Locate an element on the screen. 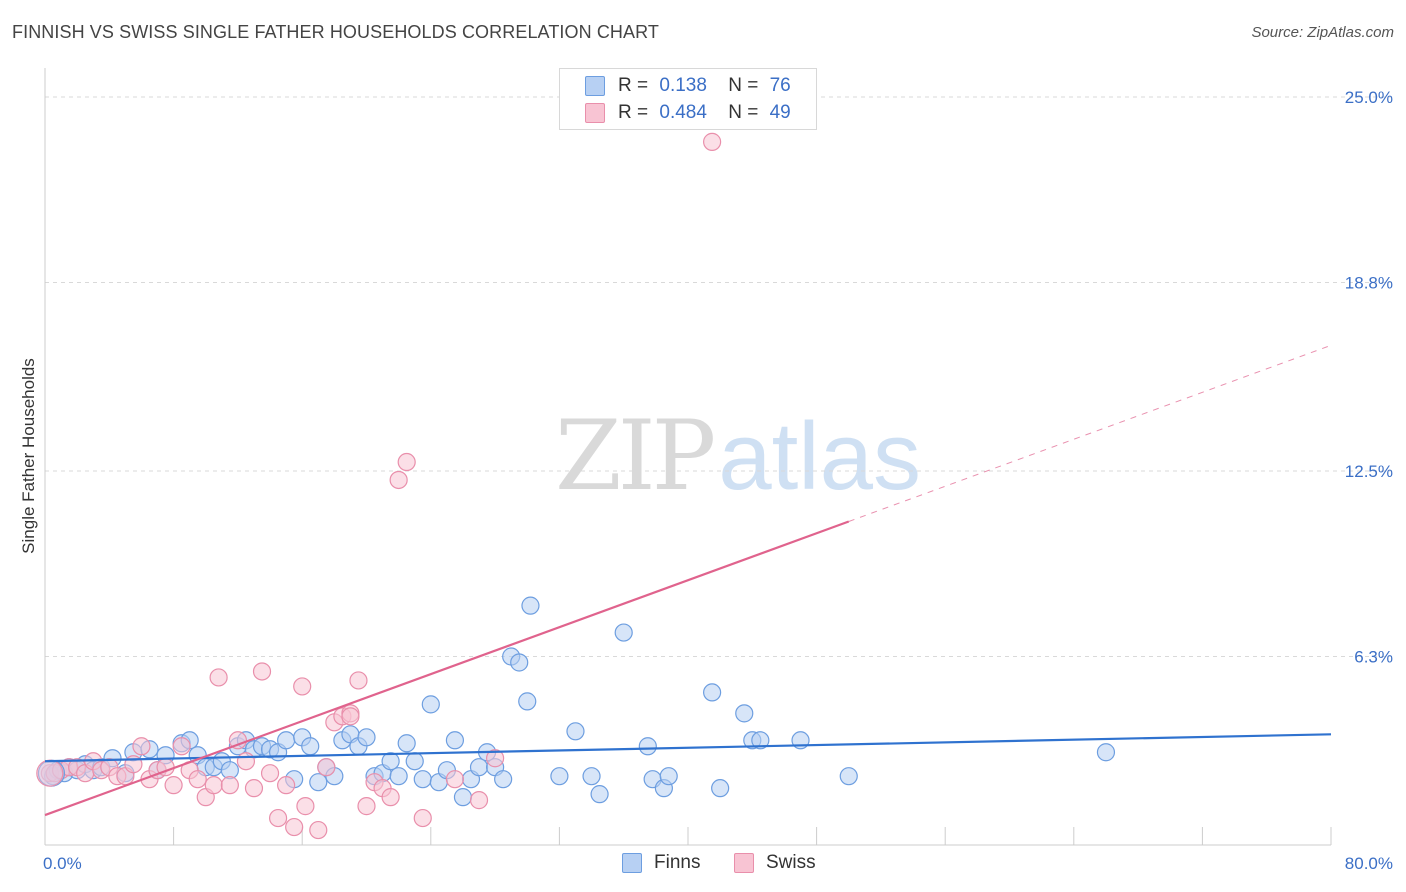  source-credit: Source: ZipAtlas.com is located at coordinates (1322, 32).